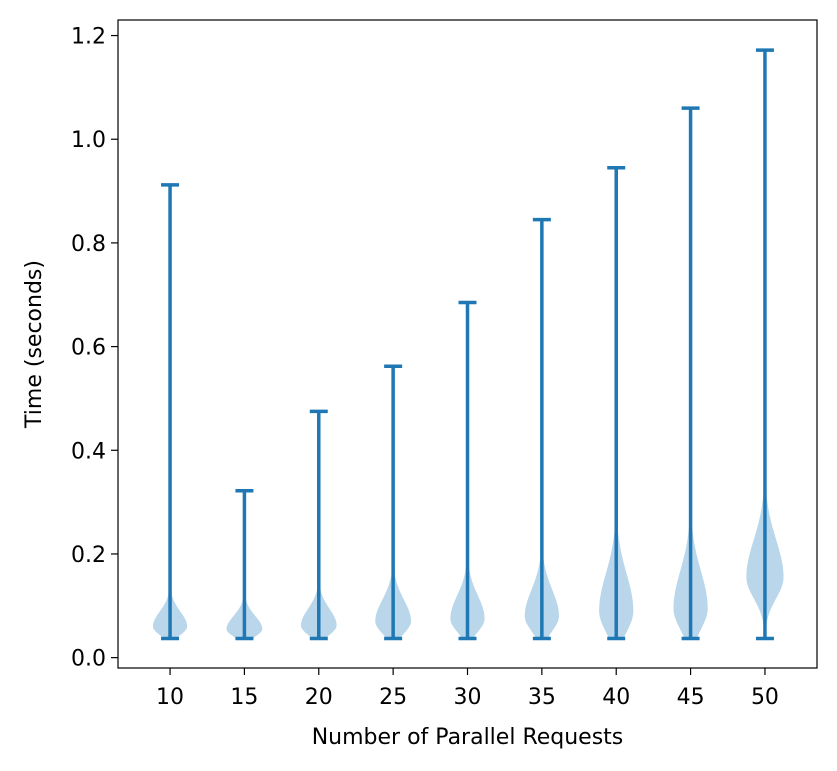 This screenshot has height=771, width=837. What do you see at coordinates (244, 697) in the screenshot?
I see `x-tick-label: 15` at bounding box center [244, 697].